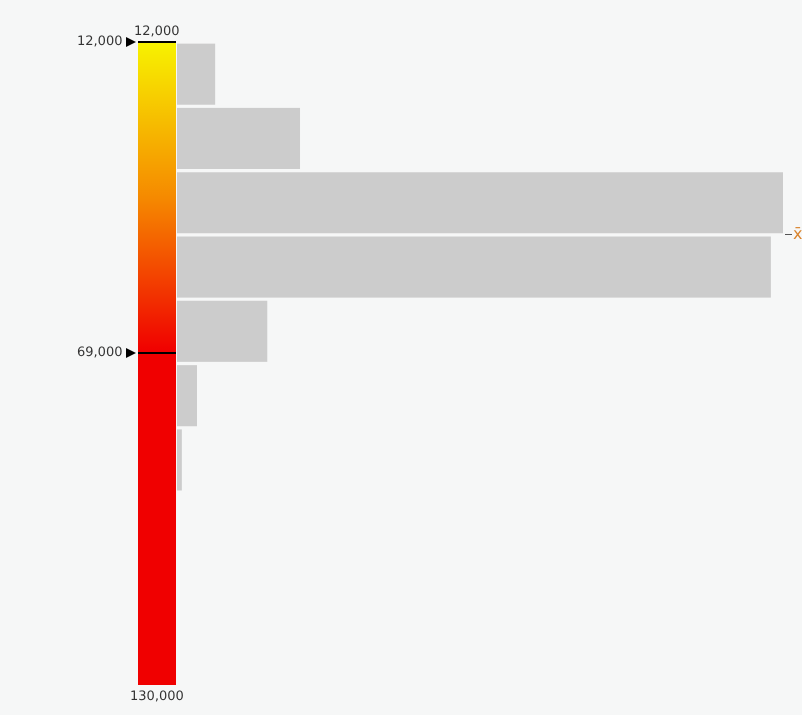 This screenshot has height=715, width=802. What do you see at coordinates (157, 696) in the screenshot?
I see `text: 130,000` at bounding box center [157, 696].